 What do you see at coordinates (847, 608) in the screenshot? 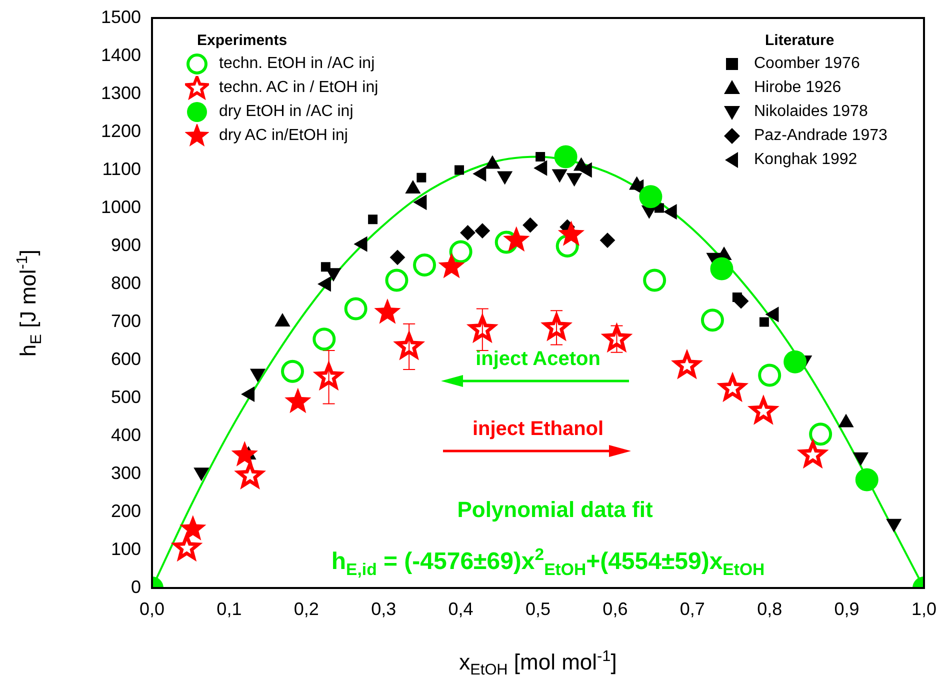
I see `x-tick-label: 0,9` at bounding box center [847, 608].